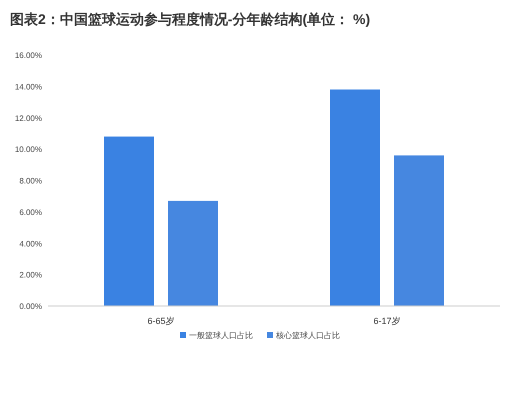 Image resolution: width=515 pixels, height=393 pixels. Describe the element at coordinates (30, 306) in the screenshot. I see `y-tick-label: 0.00%` at that location.